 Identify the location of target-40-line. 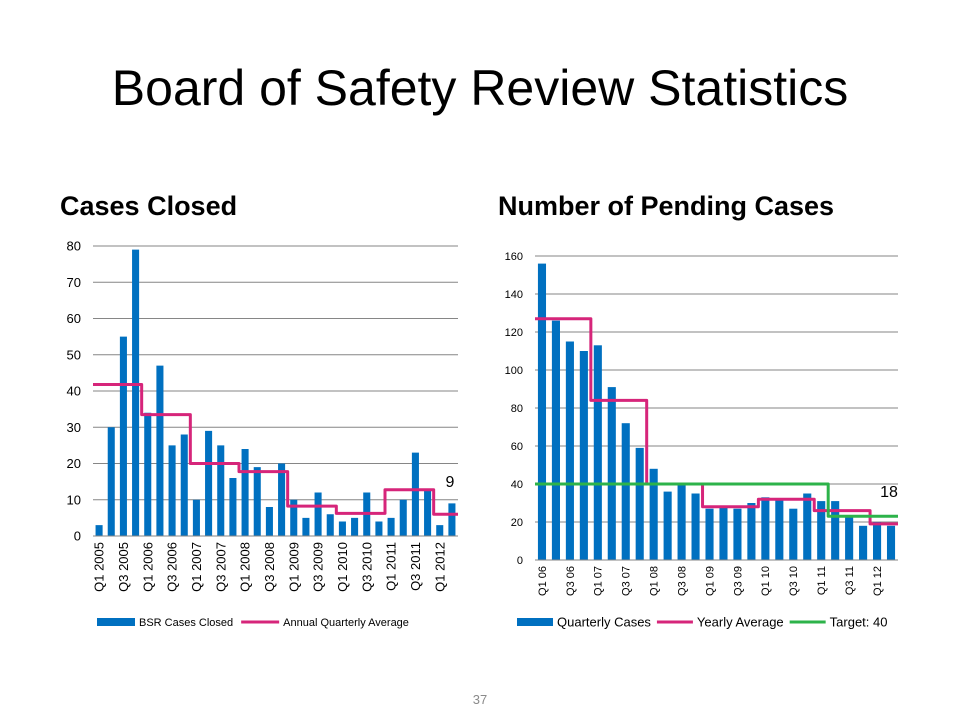
(716, 500).